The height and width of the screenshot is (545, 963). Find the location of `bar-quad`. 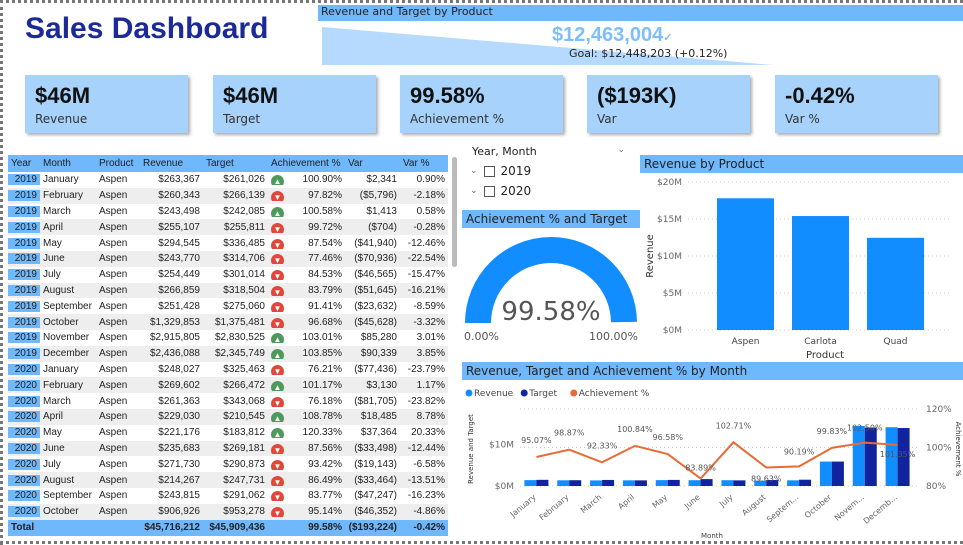

bar-quad is located at coordinates (895, 283).